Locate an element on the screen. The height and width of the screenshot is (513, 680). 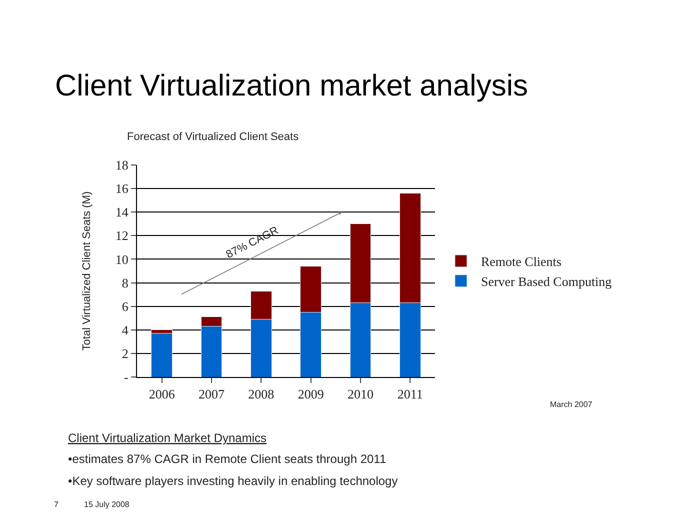
text: 7 is located at coordinates (56, 504).